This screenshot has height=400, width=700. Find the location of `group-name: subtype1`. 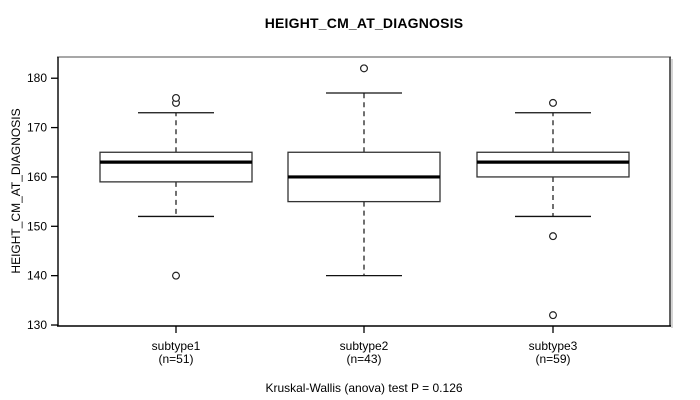

group-name: subtype1 is located at coordinates (176, 346).